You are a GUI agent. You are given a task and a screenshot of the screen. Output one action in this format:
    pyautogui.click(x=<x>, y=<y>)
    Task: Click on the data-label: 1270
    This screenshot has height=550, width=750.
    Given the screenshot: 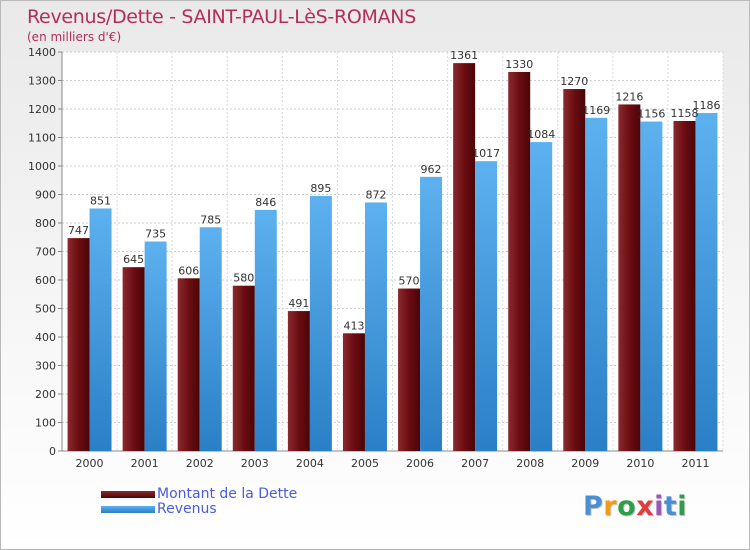 What is the action you would take?
    pyautogui.click(x=574, y=81)
    